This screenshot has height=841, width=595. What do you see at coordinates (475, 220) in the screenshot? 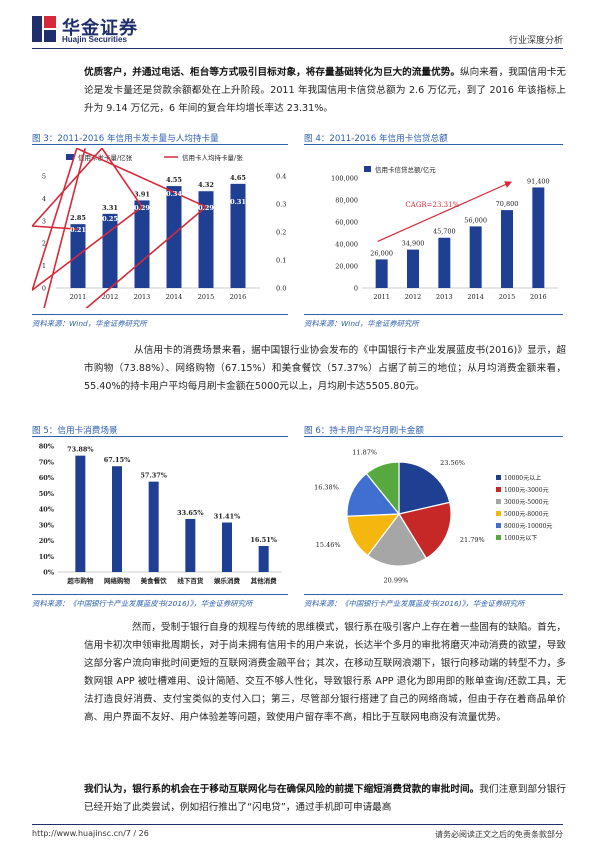
I see `fig4-bar-label: 56,000` at bounding box center [475, 220].